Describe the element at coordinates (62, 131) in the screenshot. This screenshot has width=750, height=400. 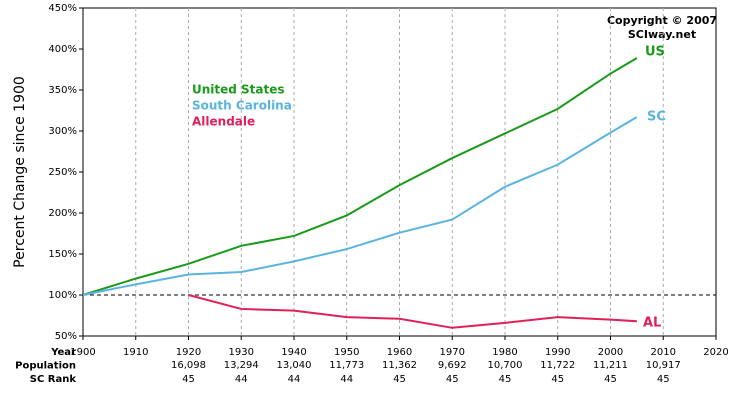
I see `y-tick-label: 300%` at that location.